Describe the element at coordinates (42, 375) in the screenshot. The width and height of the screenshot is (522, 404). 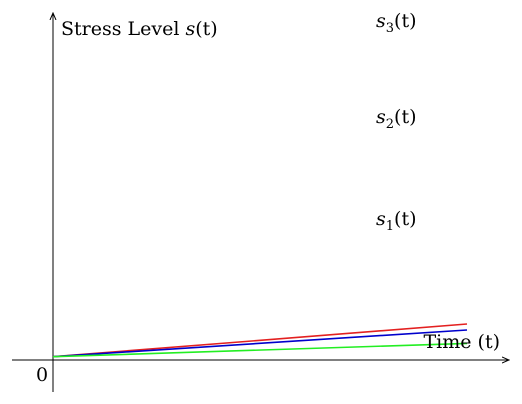
I see `origin-label: 0` at that location.